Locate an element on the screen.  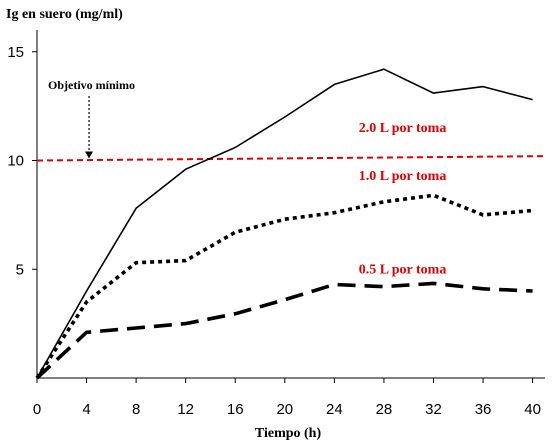
y-tick-label: 15 is located at coordinates (15, 52).